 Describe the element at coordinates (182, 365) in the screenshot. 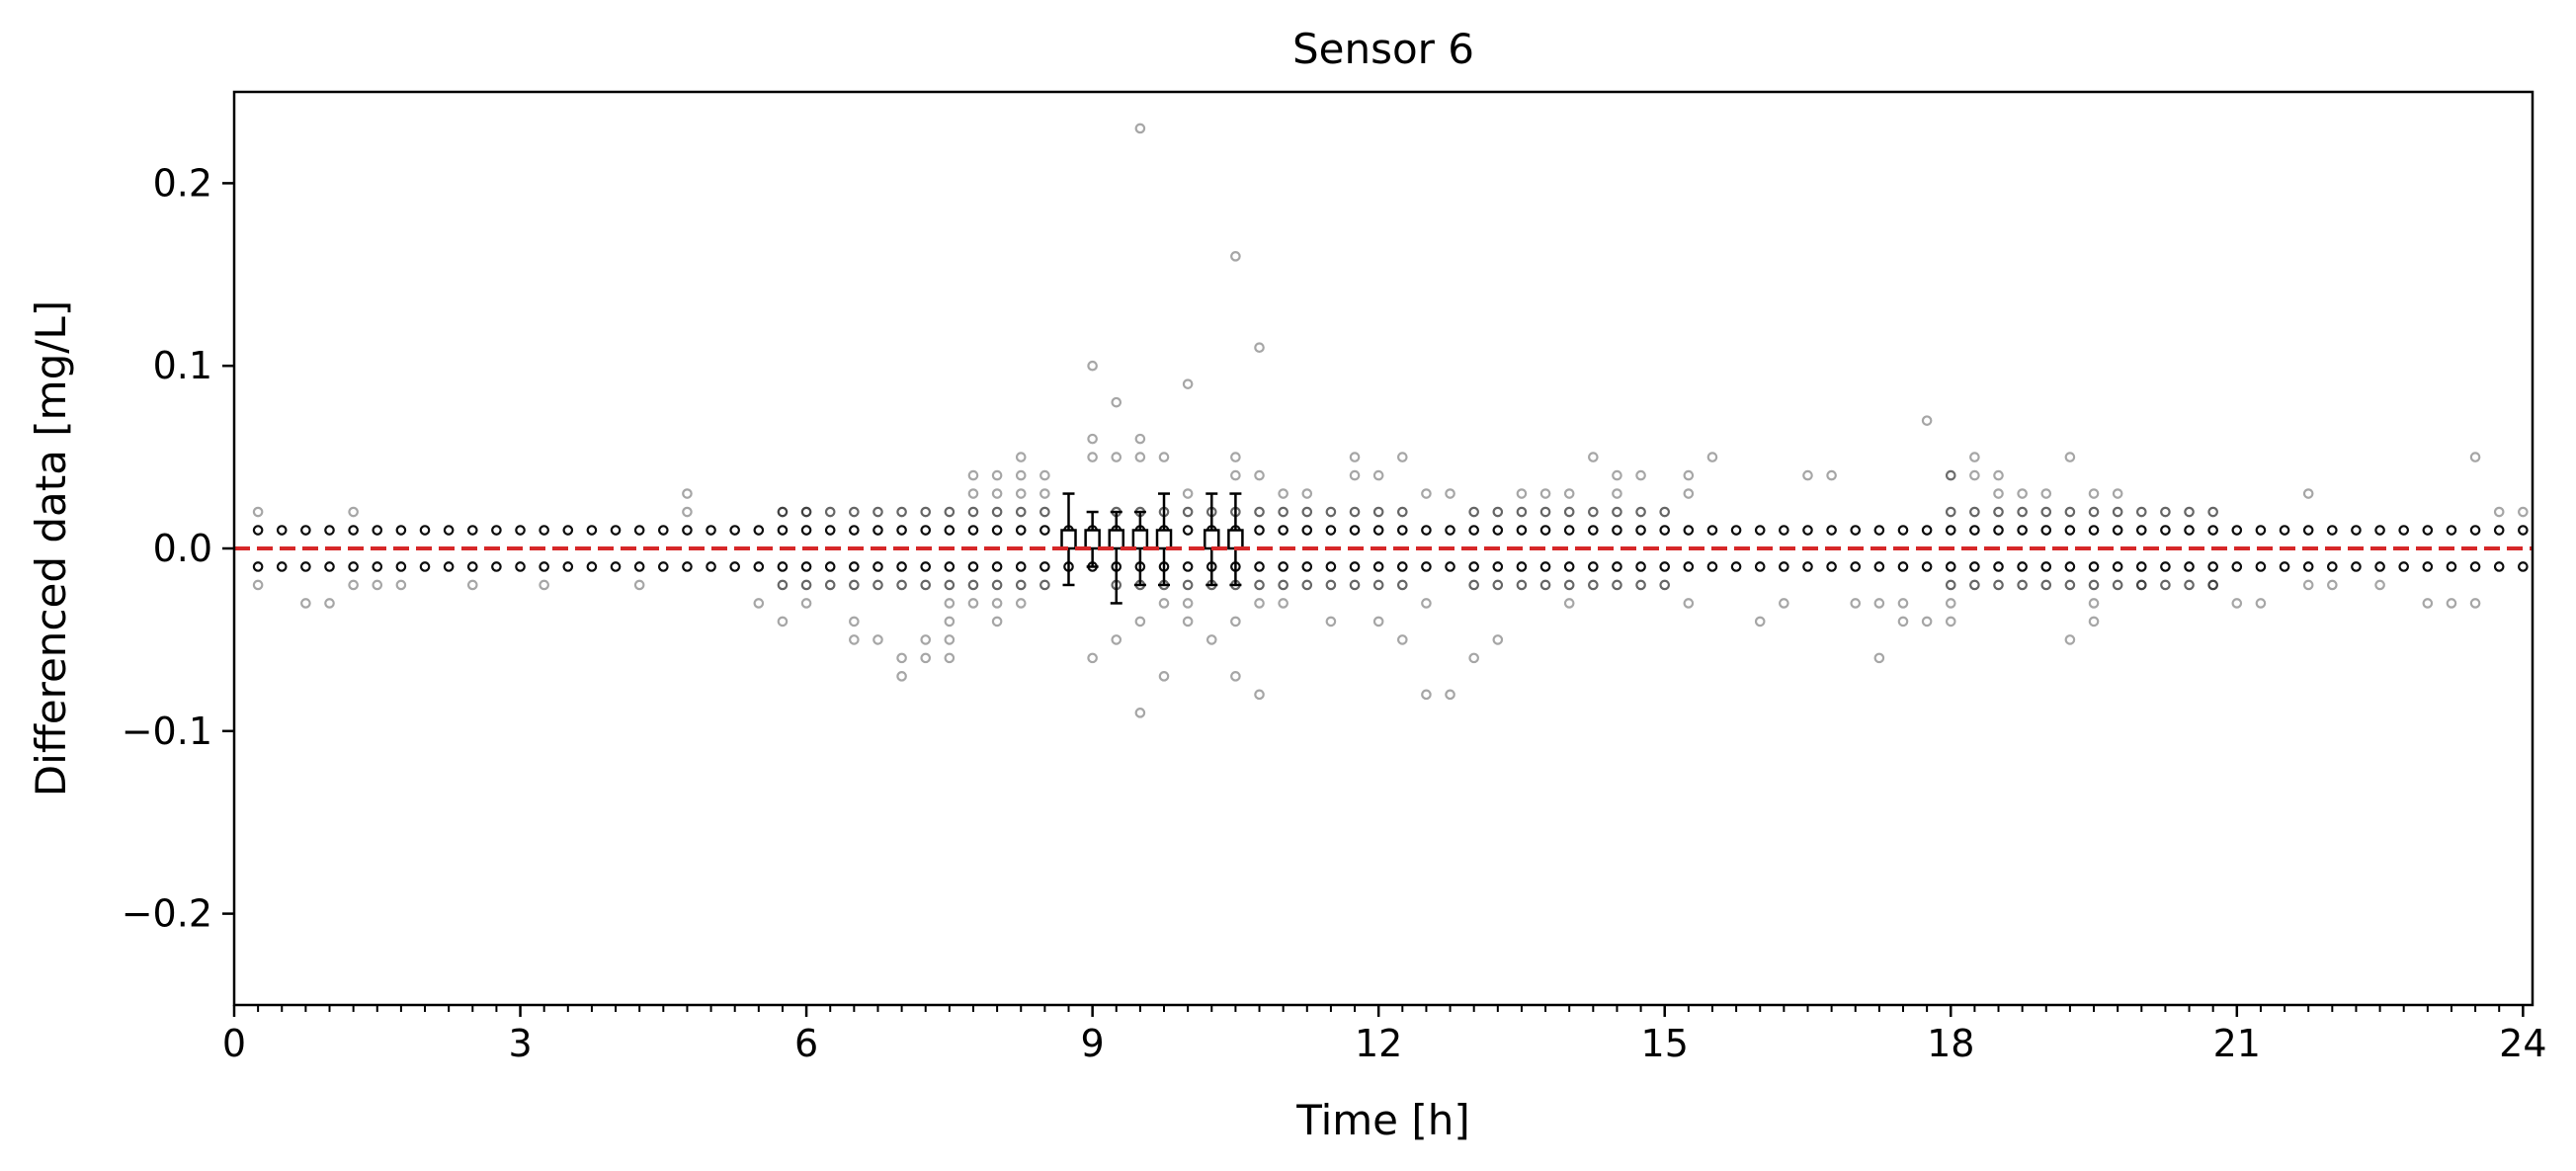

I see `y-tick-label: 0.1` at that location.